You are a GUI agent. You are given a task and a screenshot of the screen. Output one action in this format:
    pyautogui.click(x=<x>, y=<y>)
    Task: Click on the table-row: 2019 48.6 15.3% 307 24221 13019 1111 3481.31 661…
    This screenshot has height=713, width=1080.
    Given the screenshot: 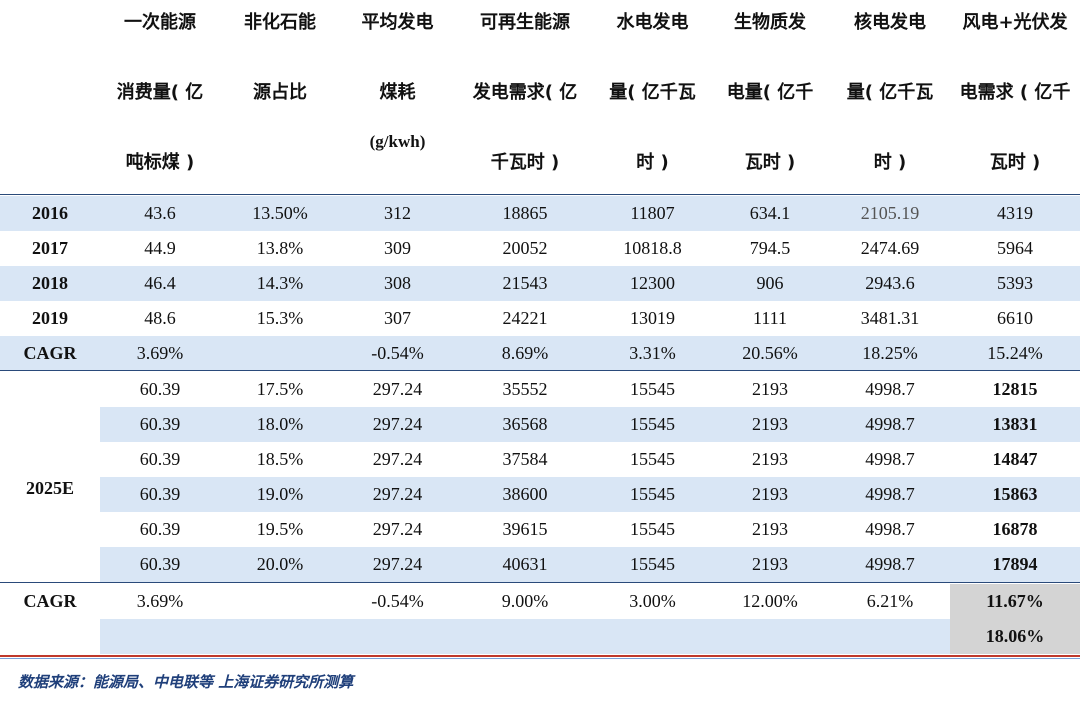 What is the action you would take?
    pyautogui.click(x=540, y=318)
    